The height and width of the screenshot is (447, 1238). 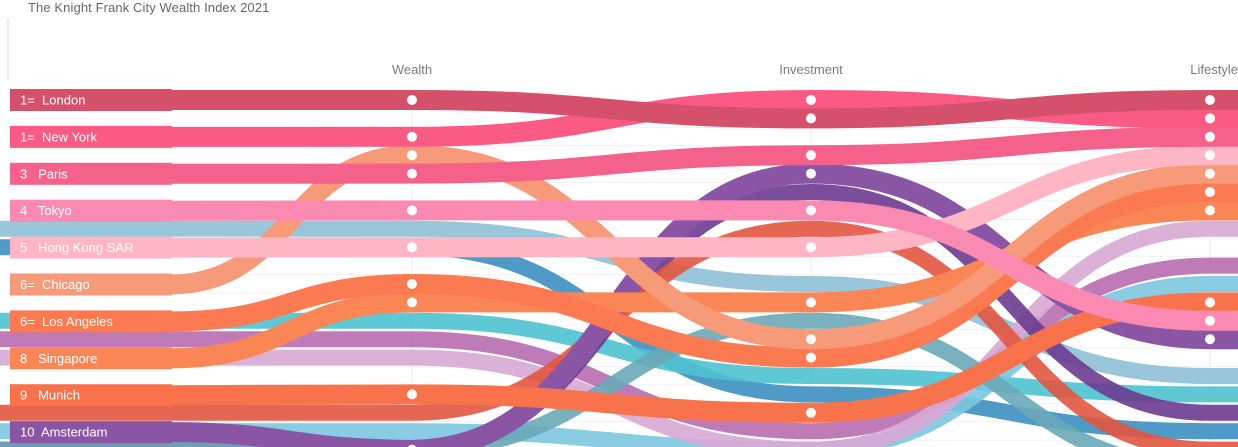 I want to click on chart-title: The Knight Frank City Wealth Index 2021, so click(x=149, y=7).